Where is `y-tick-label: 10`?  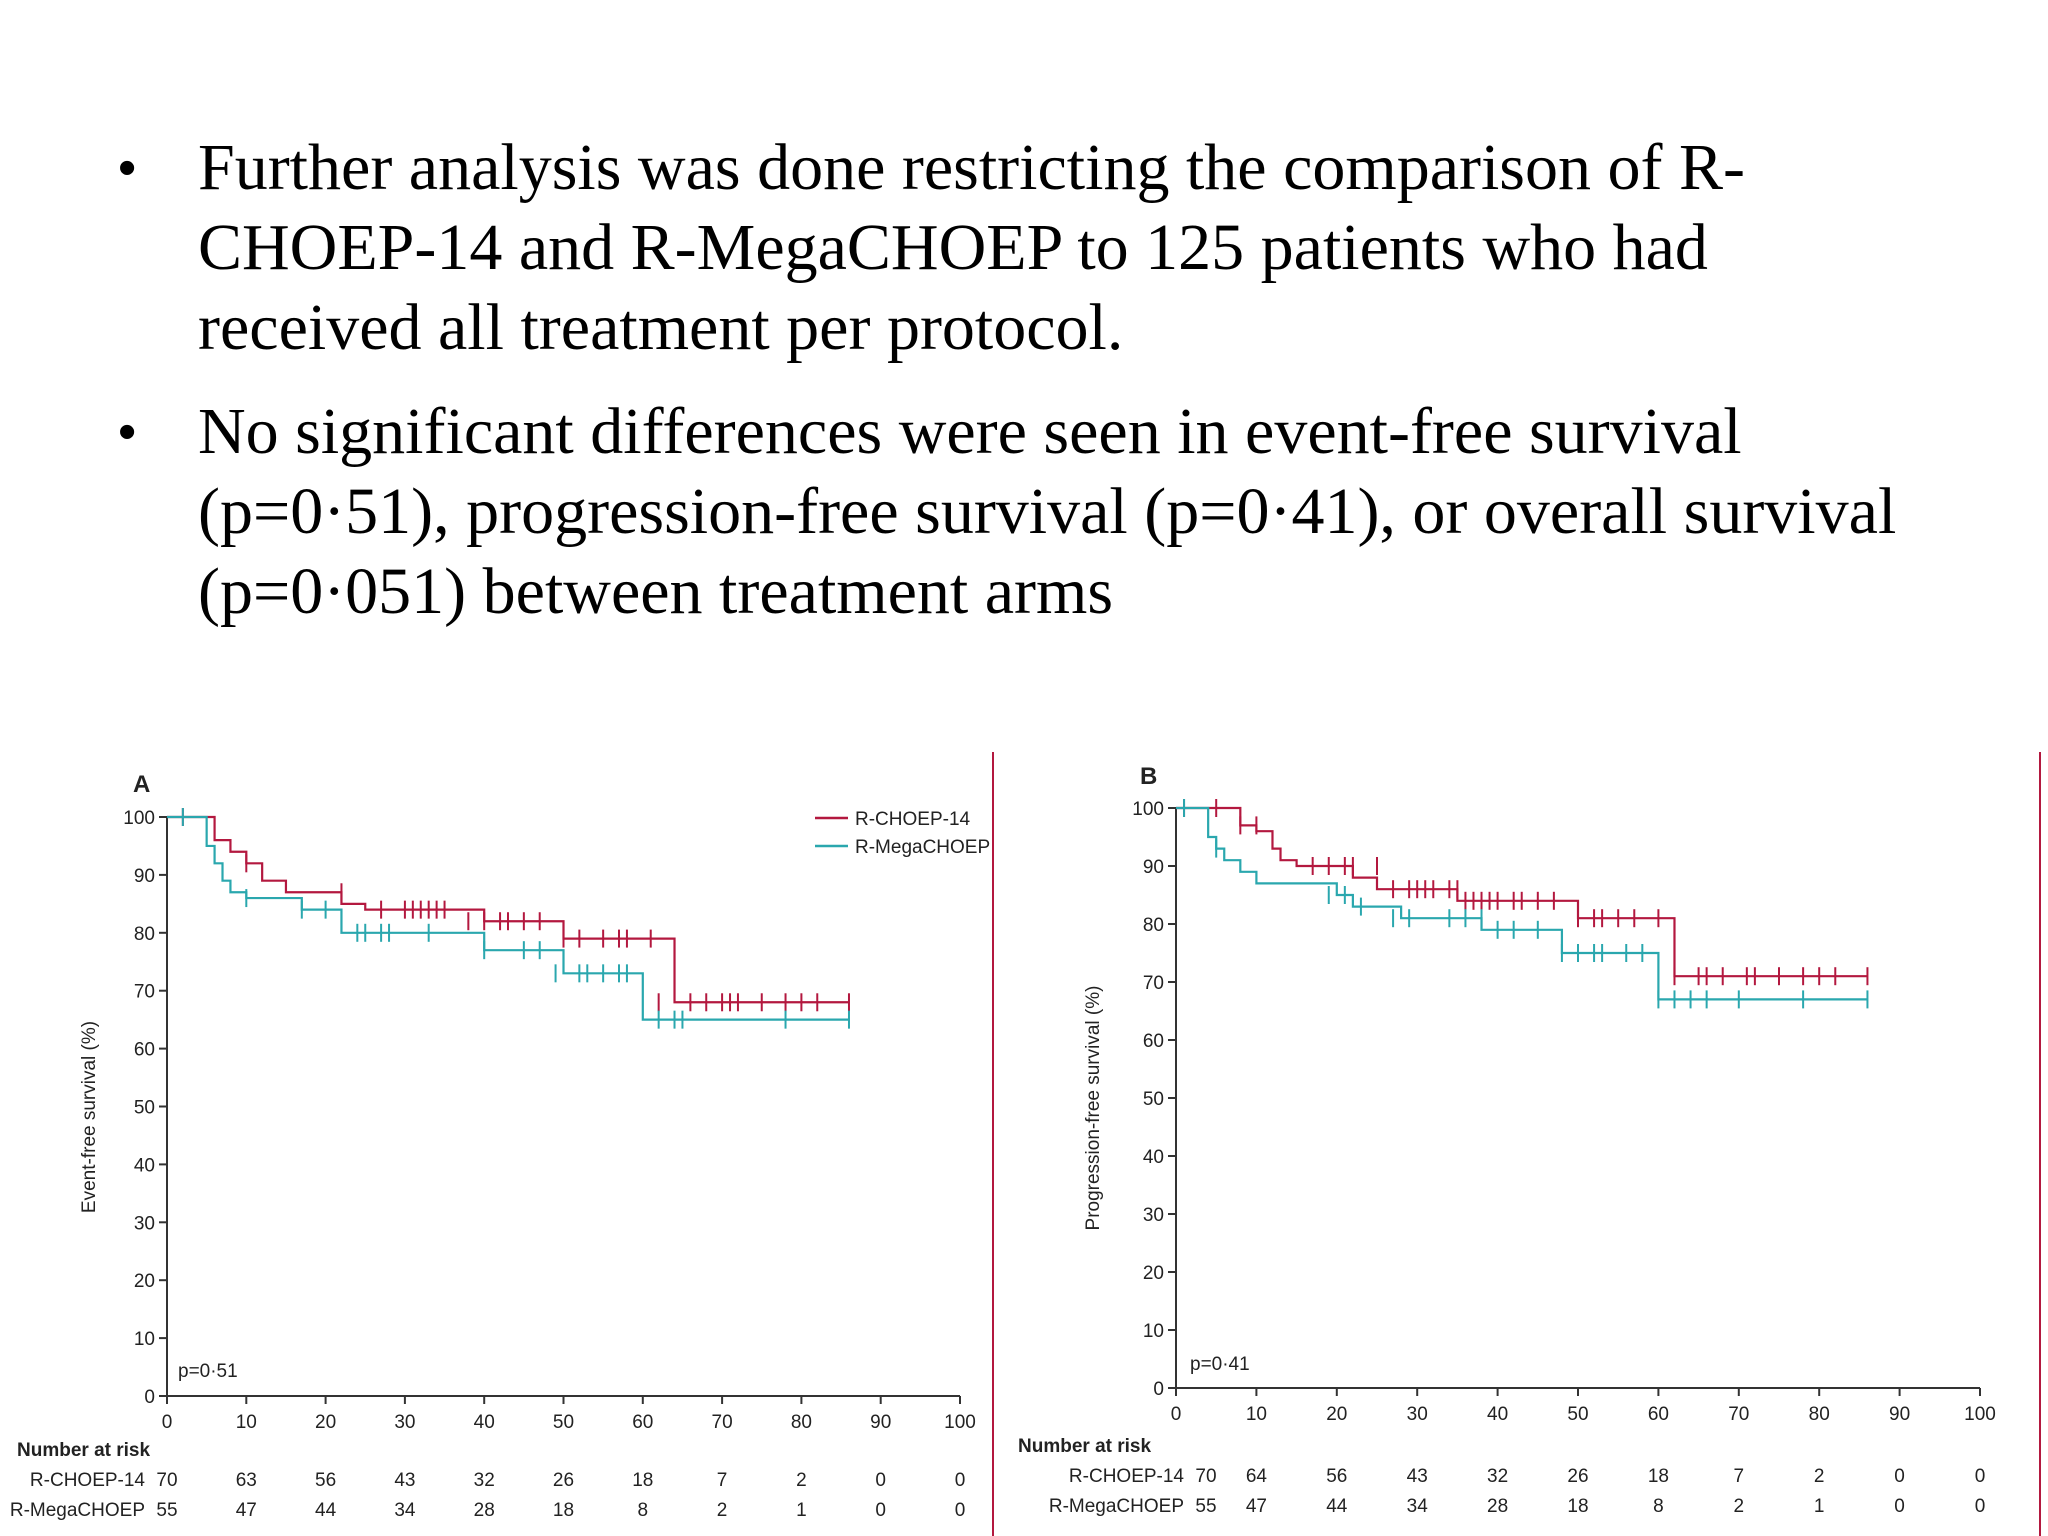
y-tick-label: 10 is located at coordinates (144, 1339).